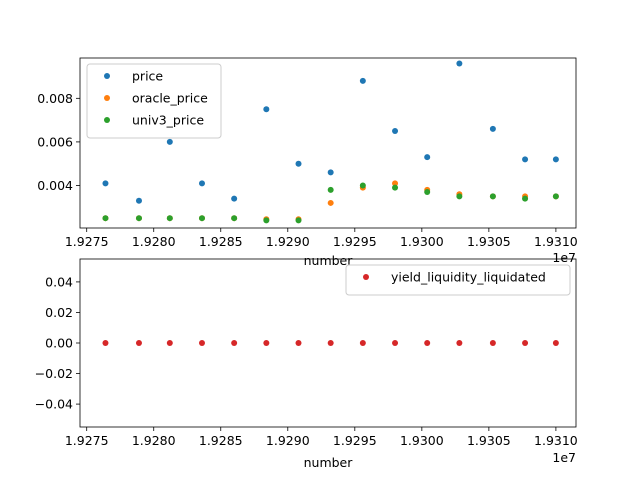 Image resolution: width=640 pixels, height=480 pixels. I want to click on legend: price oracle_price univ3_price, so click(154, 101).